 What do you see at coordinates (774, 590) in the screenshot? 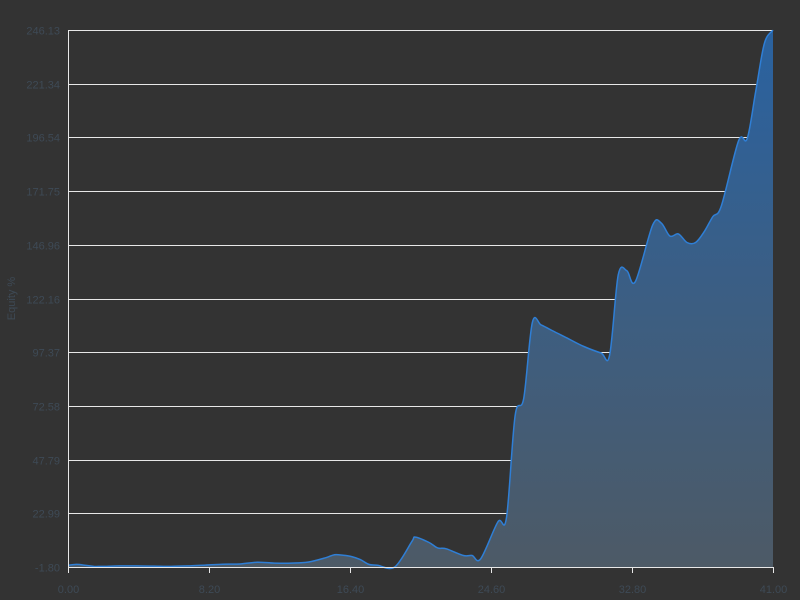
I see `x-tick-label: 41.00` at bounding box center [774, 590].